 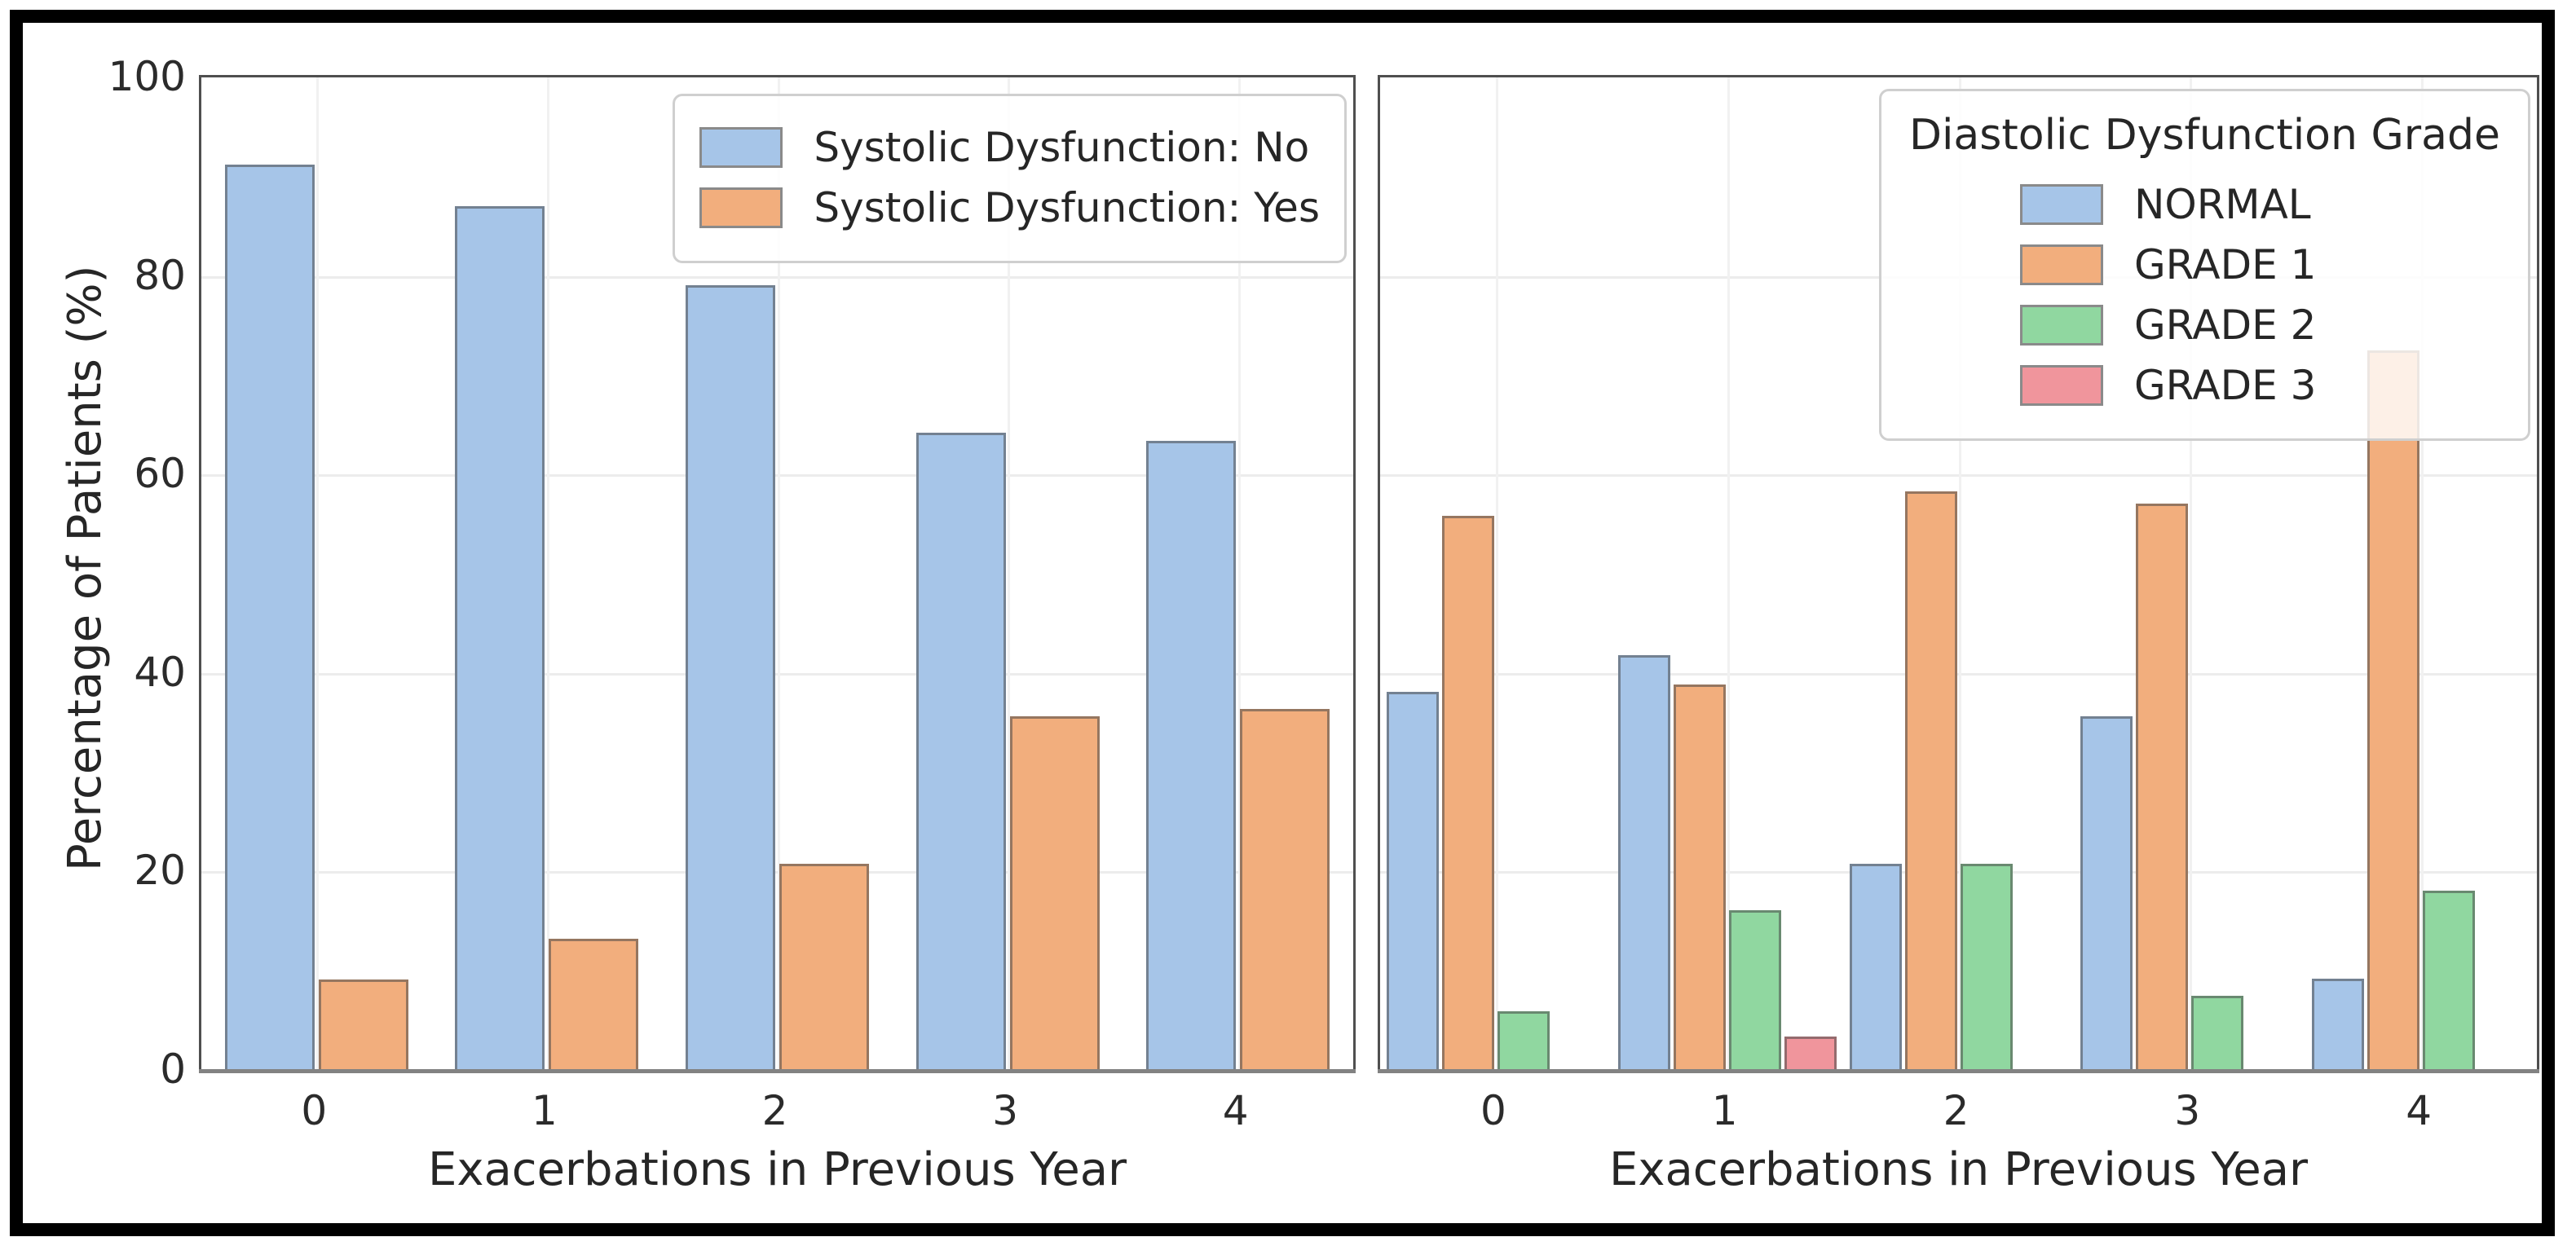 What do you see at coordinates (1062, 147) in the screenshot?
I see `legend-label: Systolic Dysfunction: No` at bounding box center [1062, 147].